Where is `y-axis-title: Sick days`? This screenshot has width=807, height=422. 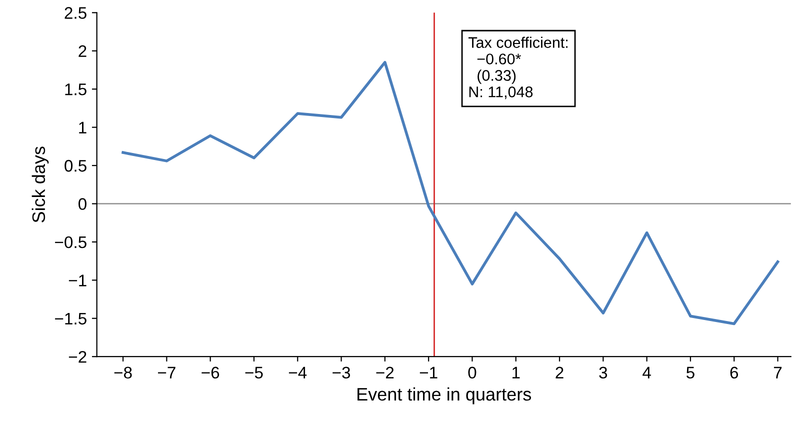
y-axis-title: Sick days is located at coordinates (40, 184).